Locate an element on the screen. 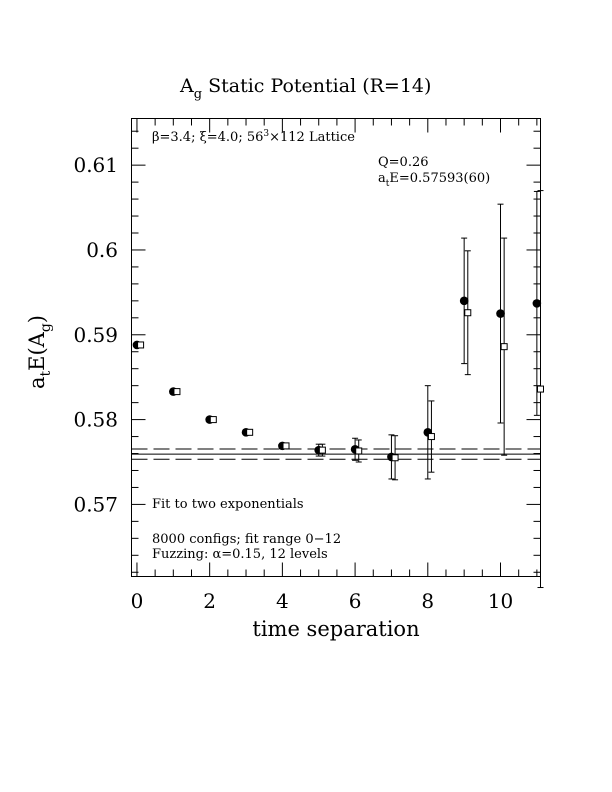 This screenshot has width=612, height=792. y-tick-label: 0.57 is located at coordinates (95, 504).